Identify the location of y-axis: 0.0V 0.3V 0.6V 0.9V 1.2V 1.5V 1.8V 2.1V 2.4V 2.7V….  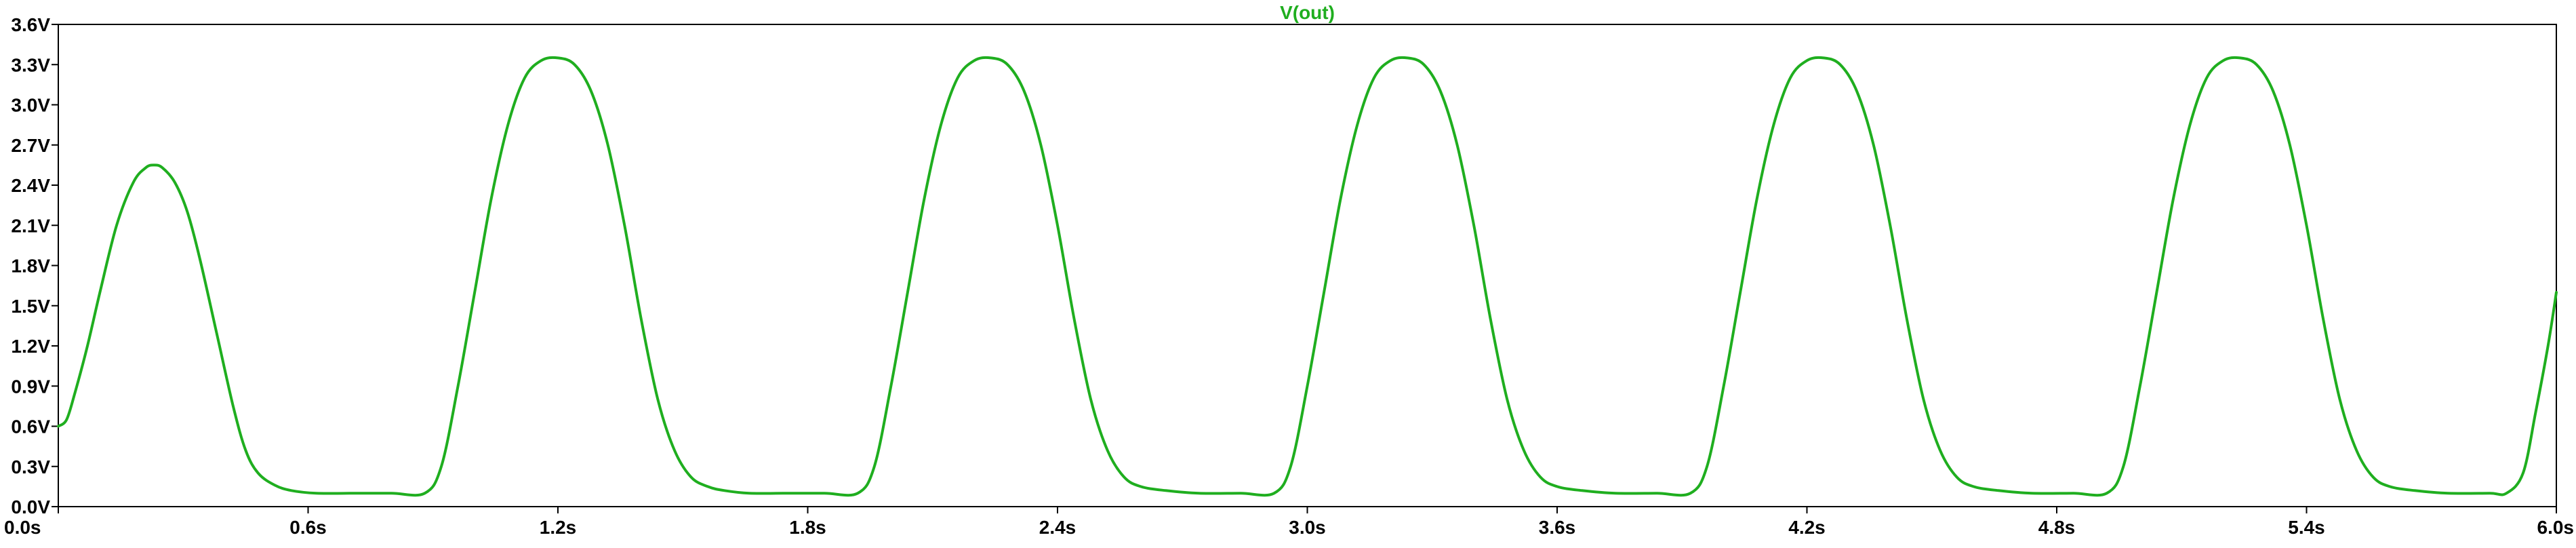
(34, 266).